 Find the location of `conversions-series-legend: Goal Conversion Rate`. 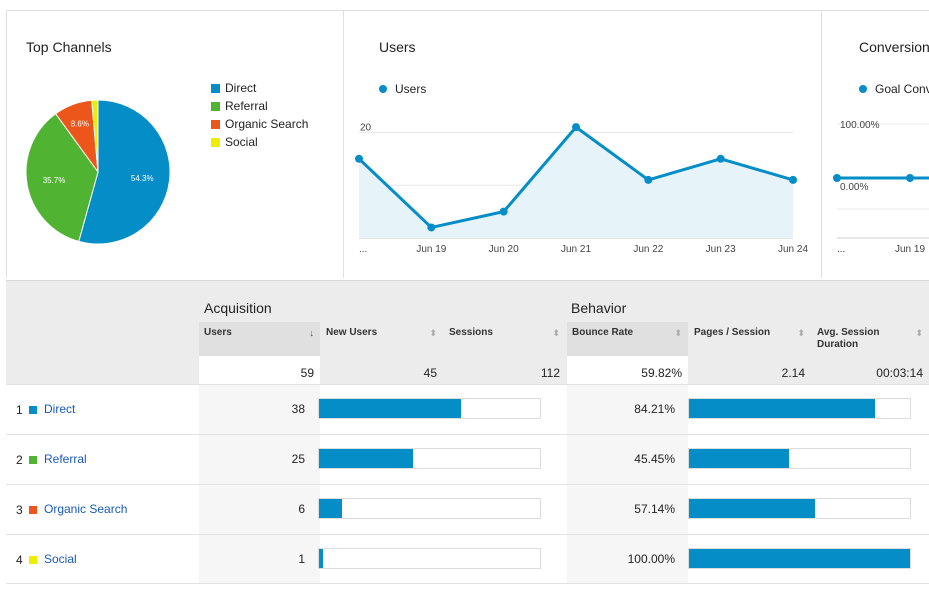

conversions-series-legend: Goal Conversion Rate is located at coordinates (894, 89).